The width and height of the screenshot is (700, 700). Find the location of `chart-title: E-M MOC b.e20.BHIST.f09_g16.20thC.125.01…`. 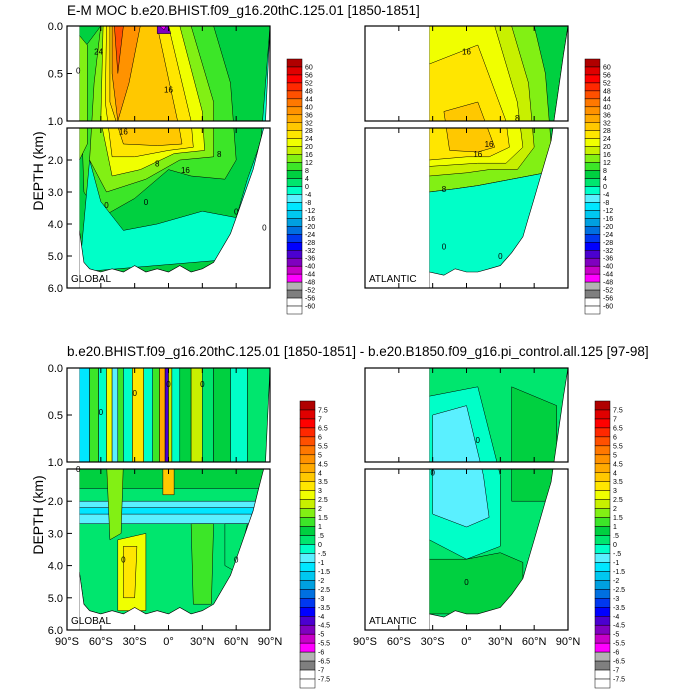

chart-title: E-M MOC b.e20.BHIST.f09_g16.20thC.125.01… is located at coordinates (243, 10).